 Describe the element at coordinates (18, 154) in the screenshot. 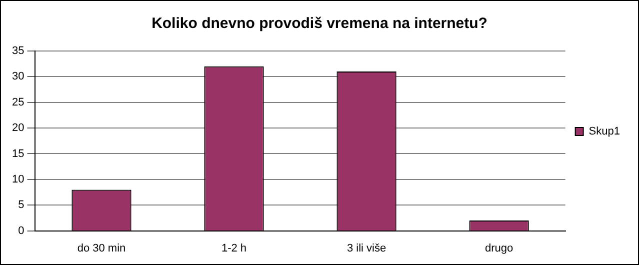

I see `y-tick-label: 15` at that location.